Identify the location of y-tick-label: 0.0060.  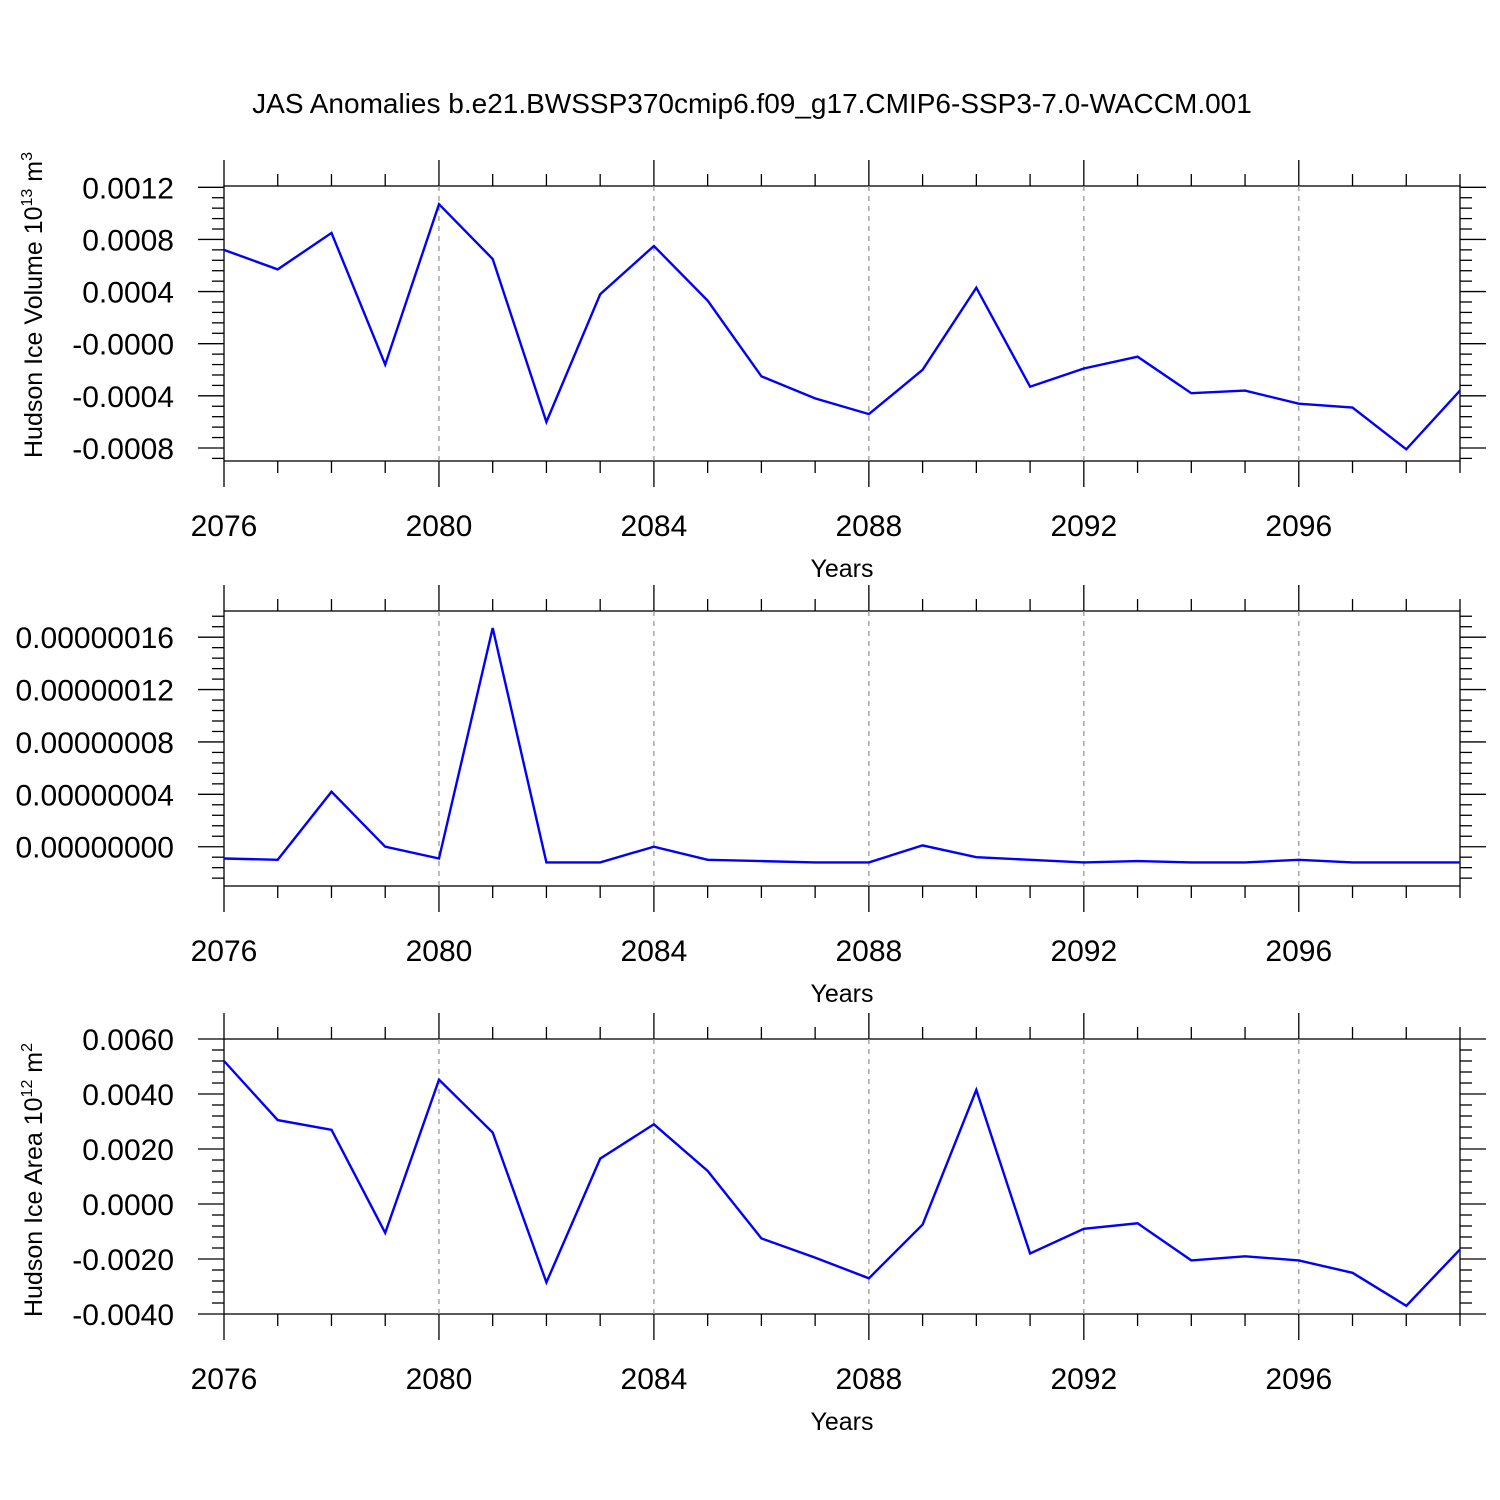
(128, 1040).